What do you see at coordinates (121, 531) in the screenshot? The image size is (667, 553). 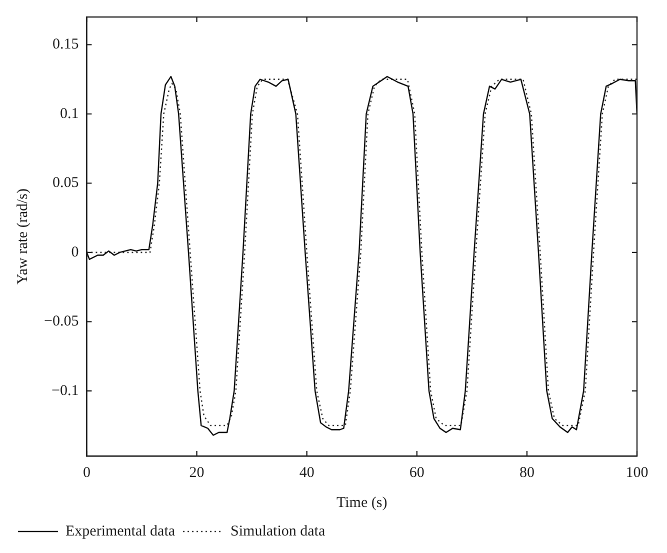 I see `legend-label: Experimental data` at bounding box center [121, 531].